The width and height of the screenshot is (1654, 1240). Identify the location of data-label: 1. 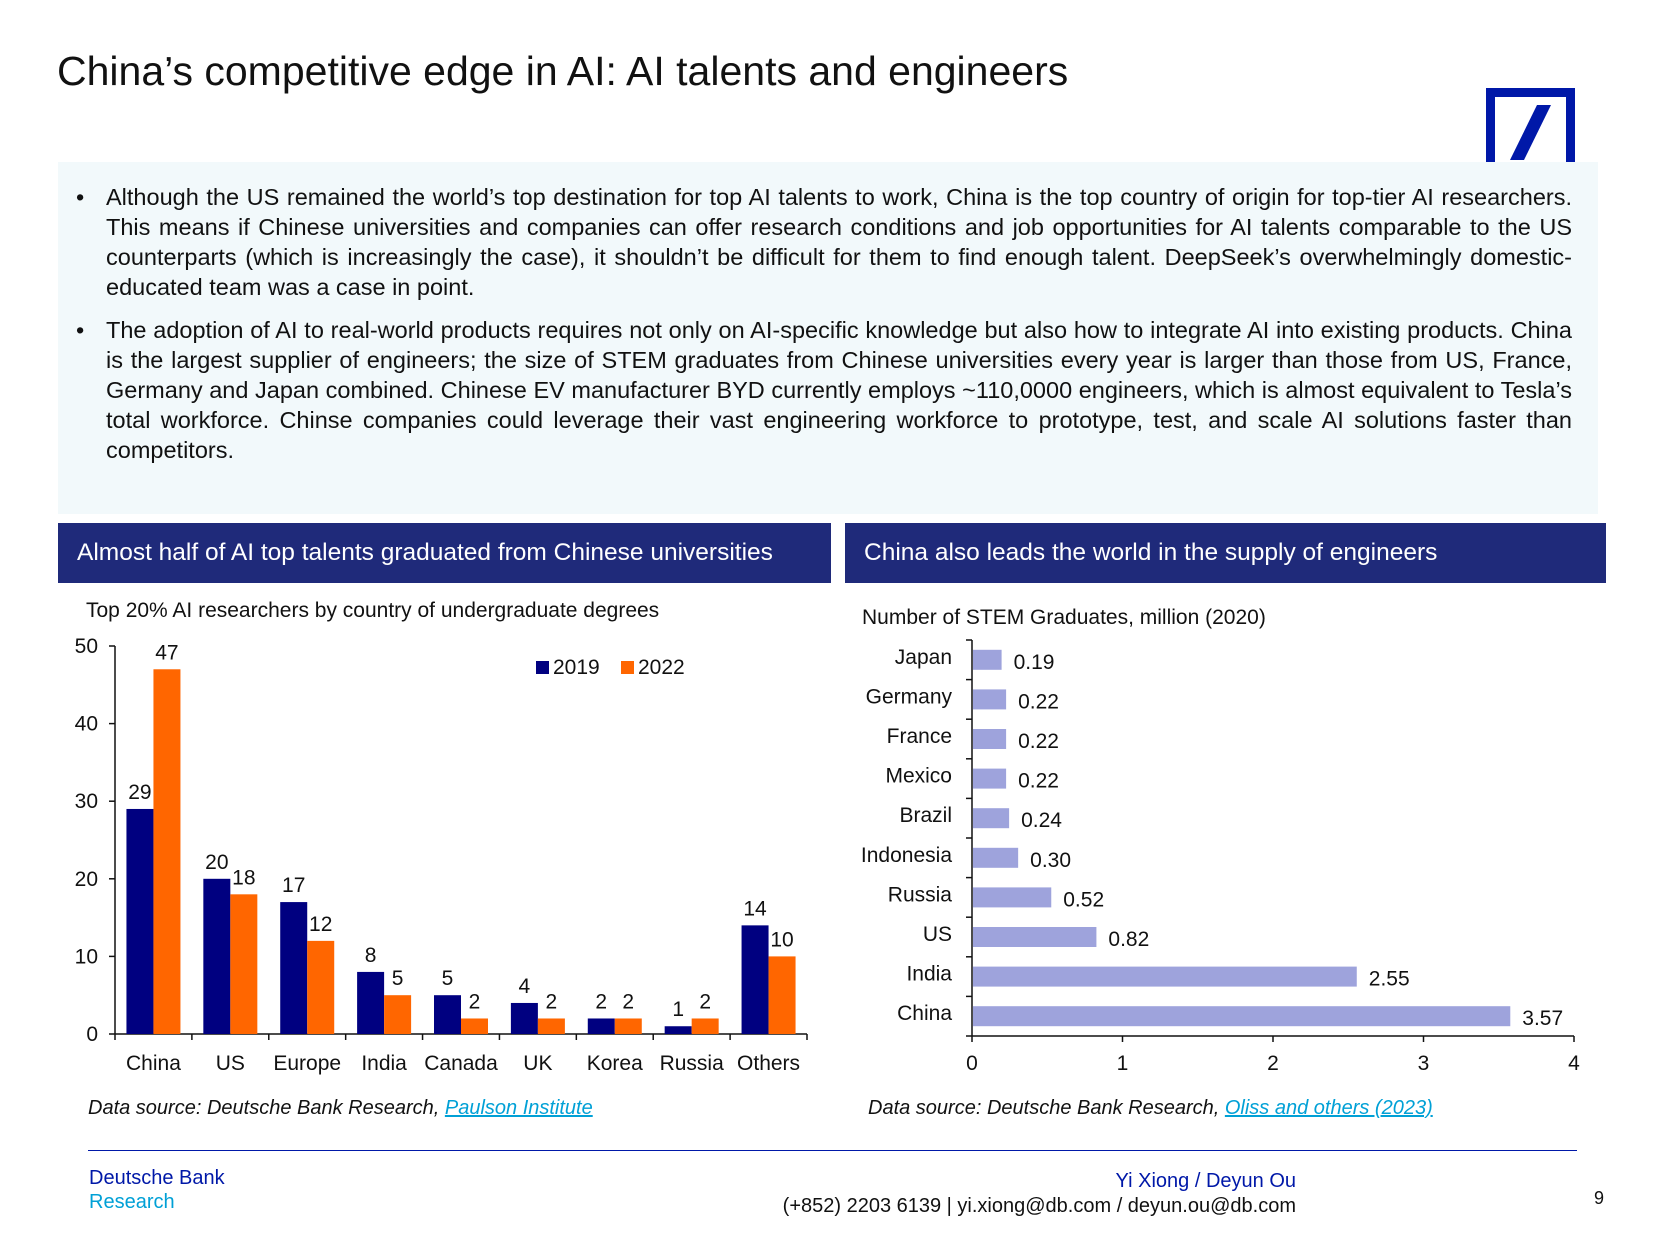
(678, 1009).